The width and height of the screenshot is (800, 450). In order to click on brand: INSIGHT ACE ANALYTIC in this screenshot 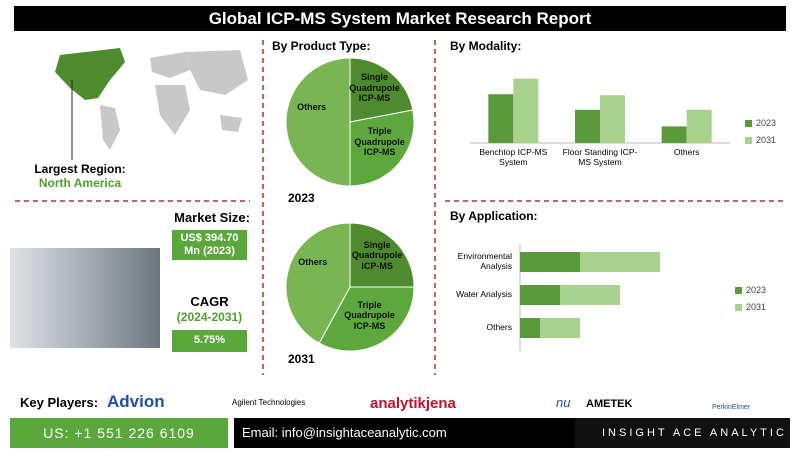, I will do `click(694, 433)`.